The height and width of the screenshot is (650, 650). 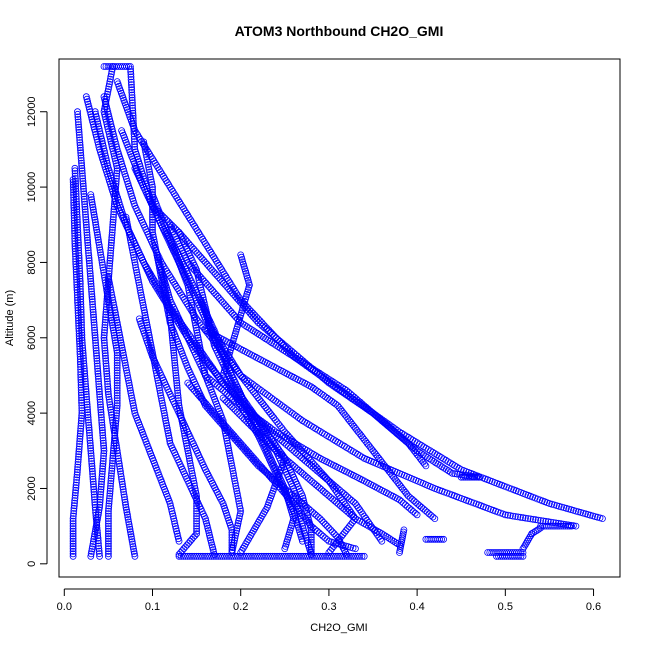 What do you see at coordinates (32, 262) in the screenshot?
I see `y-tick-label: 8000` at bounding box center [32, 262].